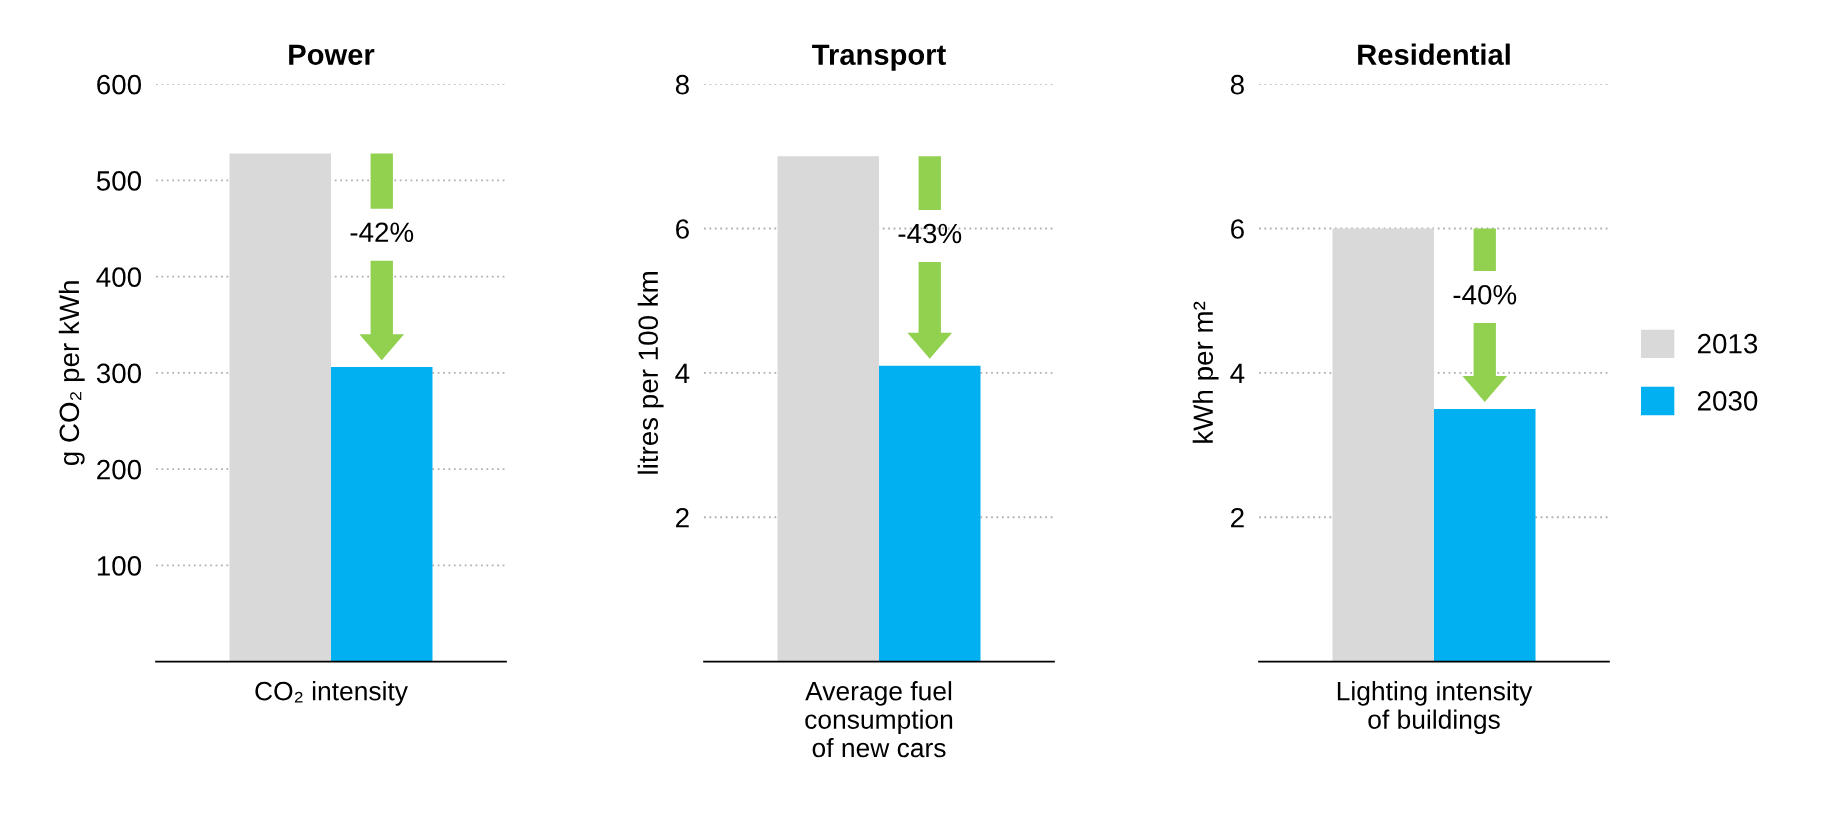  What do you see at coordinates (1727, 401) in the screenshot?
I see `legend-label: 2030` at bounding box center [1727, 401].